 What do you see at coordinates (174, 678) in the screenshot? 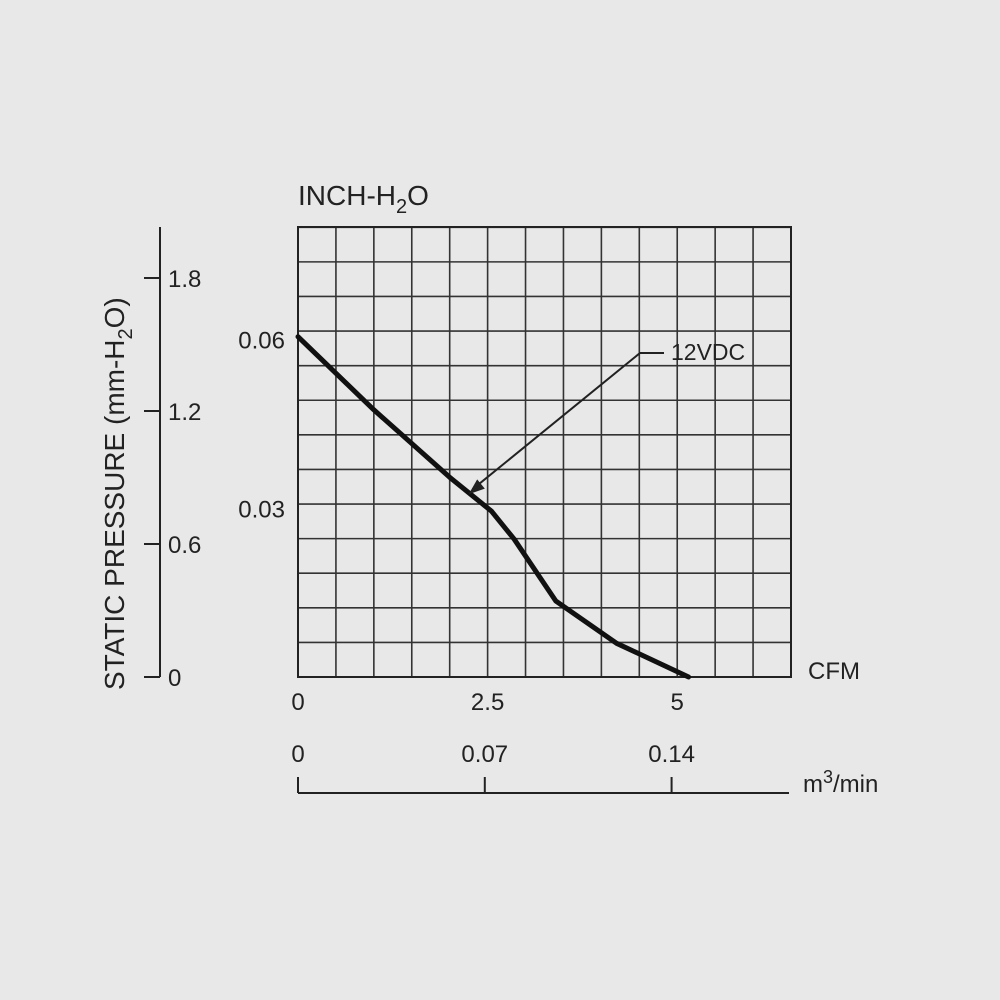
I see `y-metric-tick-label: 0` at bounding box center [174, 678].